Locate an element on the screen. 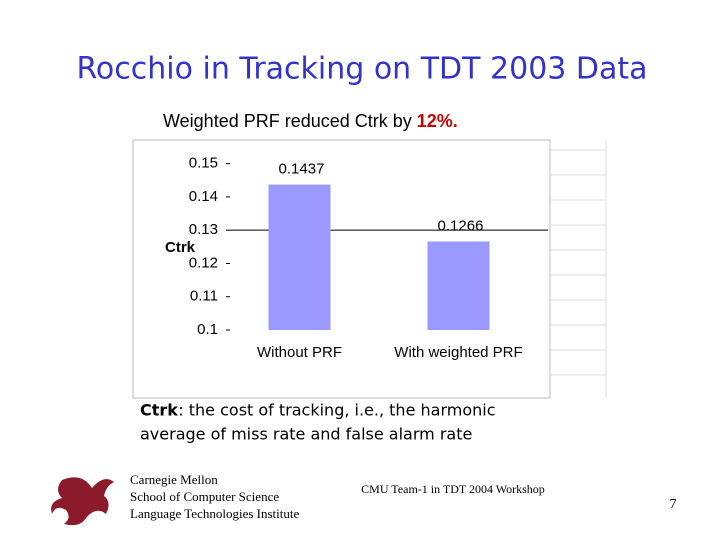  y-tick-label: 0.13 is located at coordinates (203, 229).